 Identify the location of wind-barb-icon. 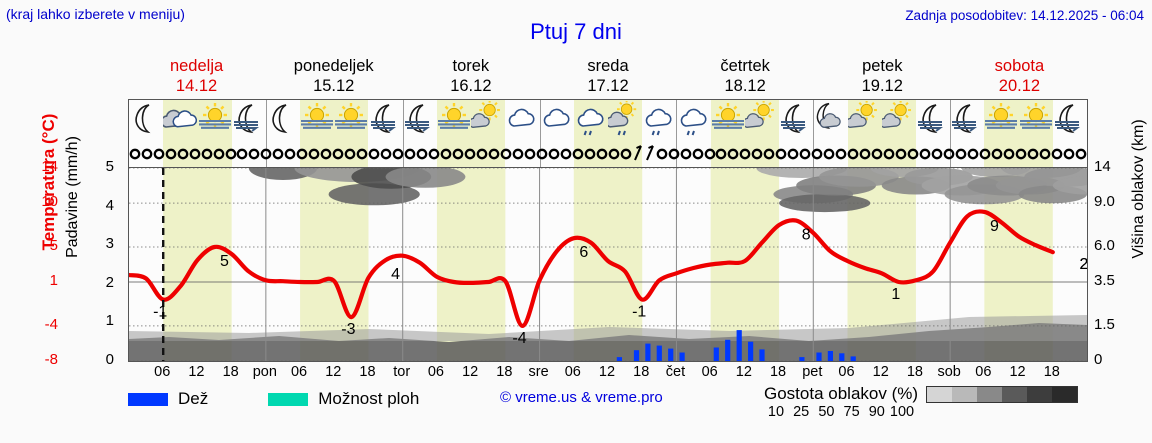
(650, 154).